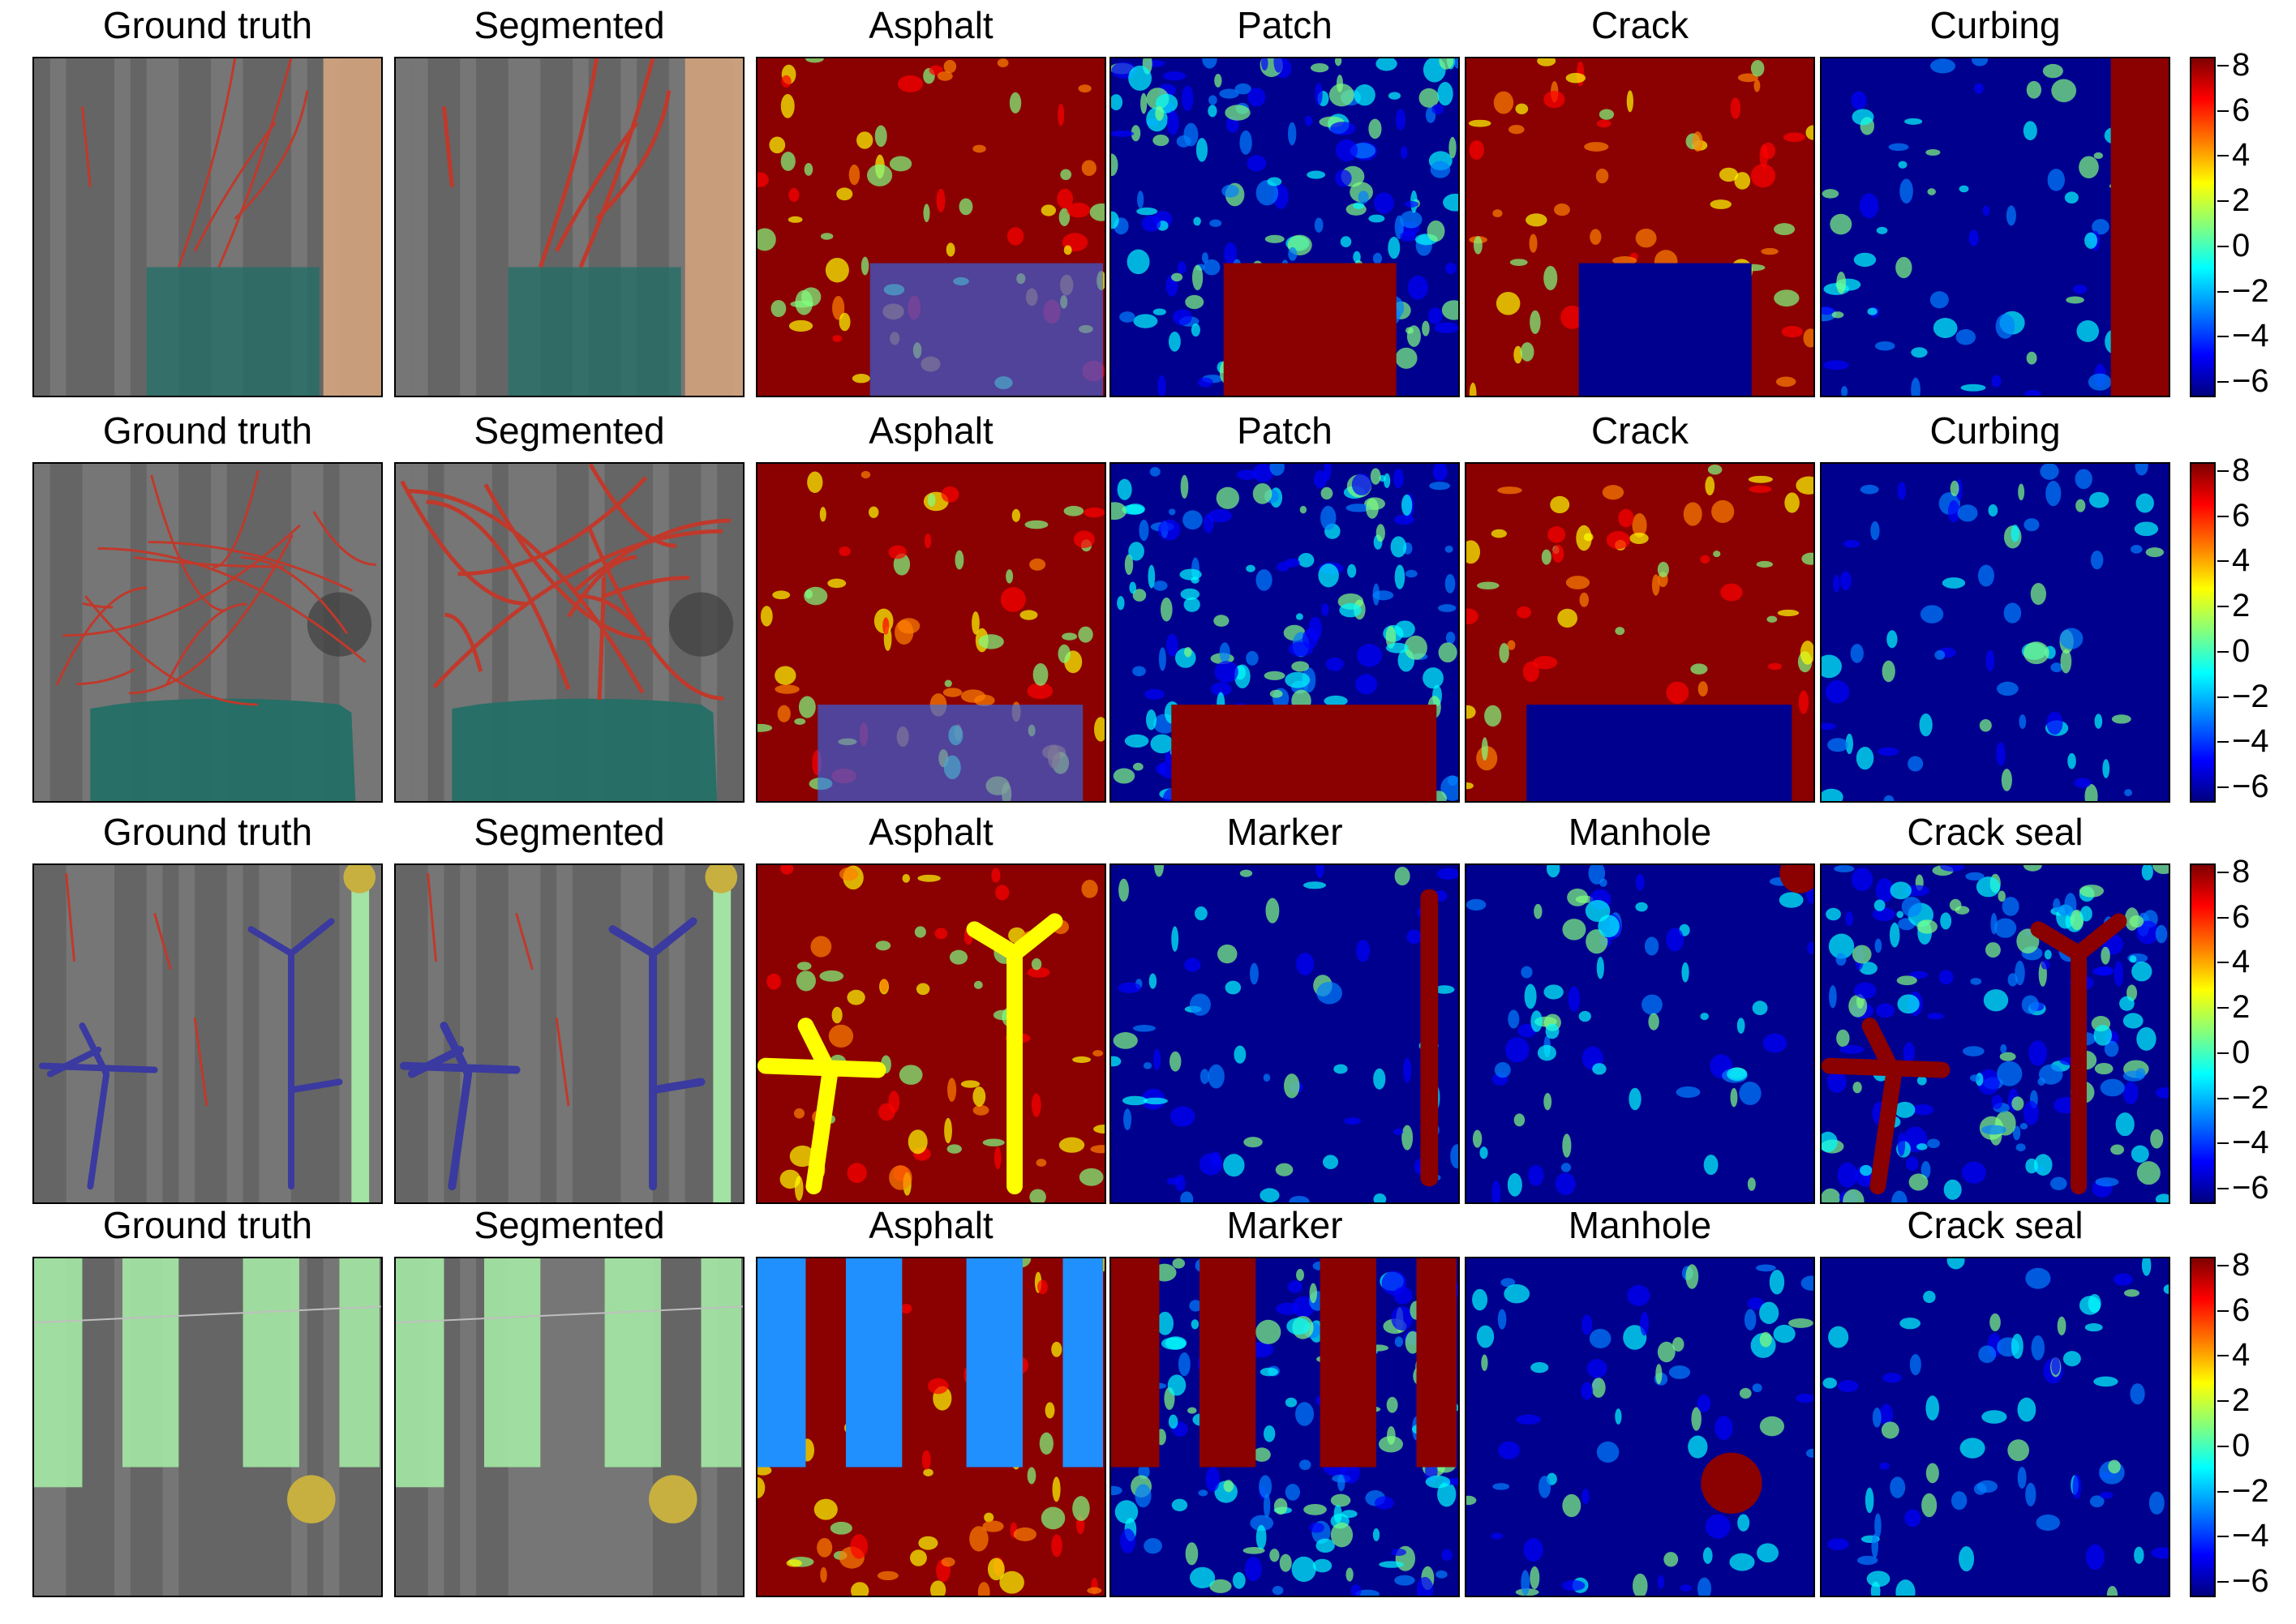  What do you see at coordinates (1284, 832) in the screenshot?
I see `panel-title: Marker` at bounding box center [1284, 832].